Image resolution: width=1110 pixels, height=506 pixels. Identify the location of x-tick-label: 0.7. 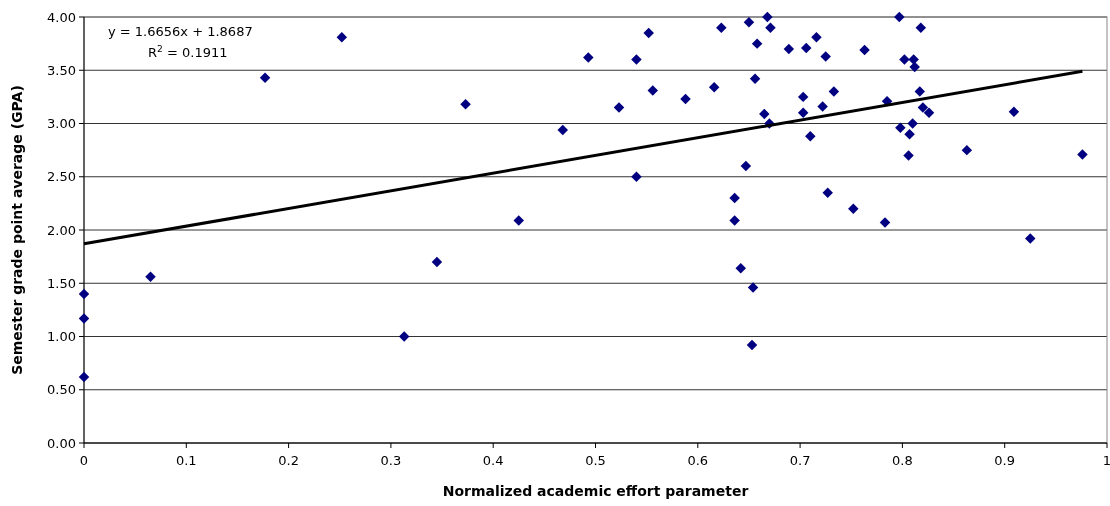
(800, 460).